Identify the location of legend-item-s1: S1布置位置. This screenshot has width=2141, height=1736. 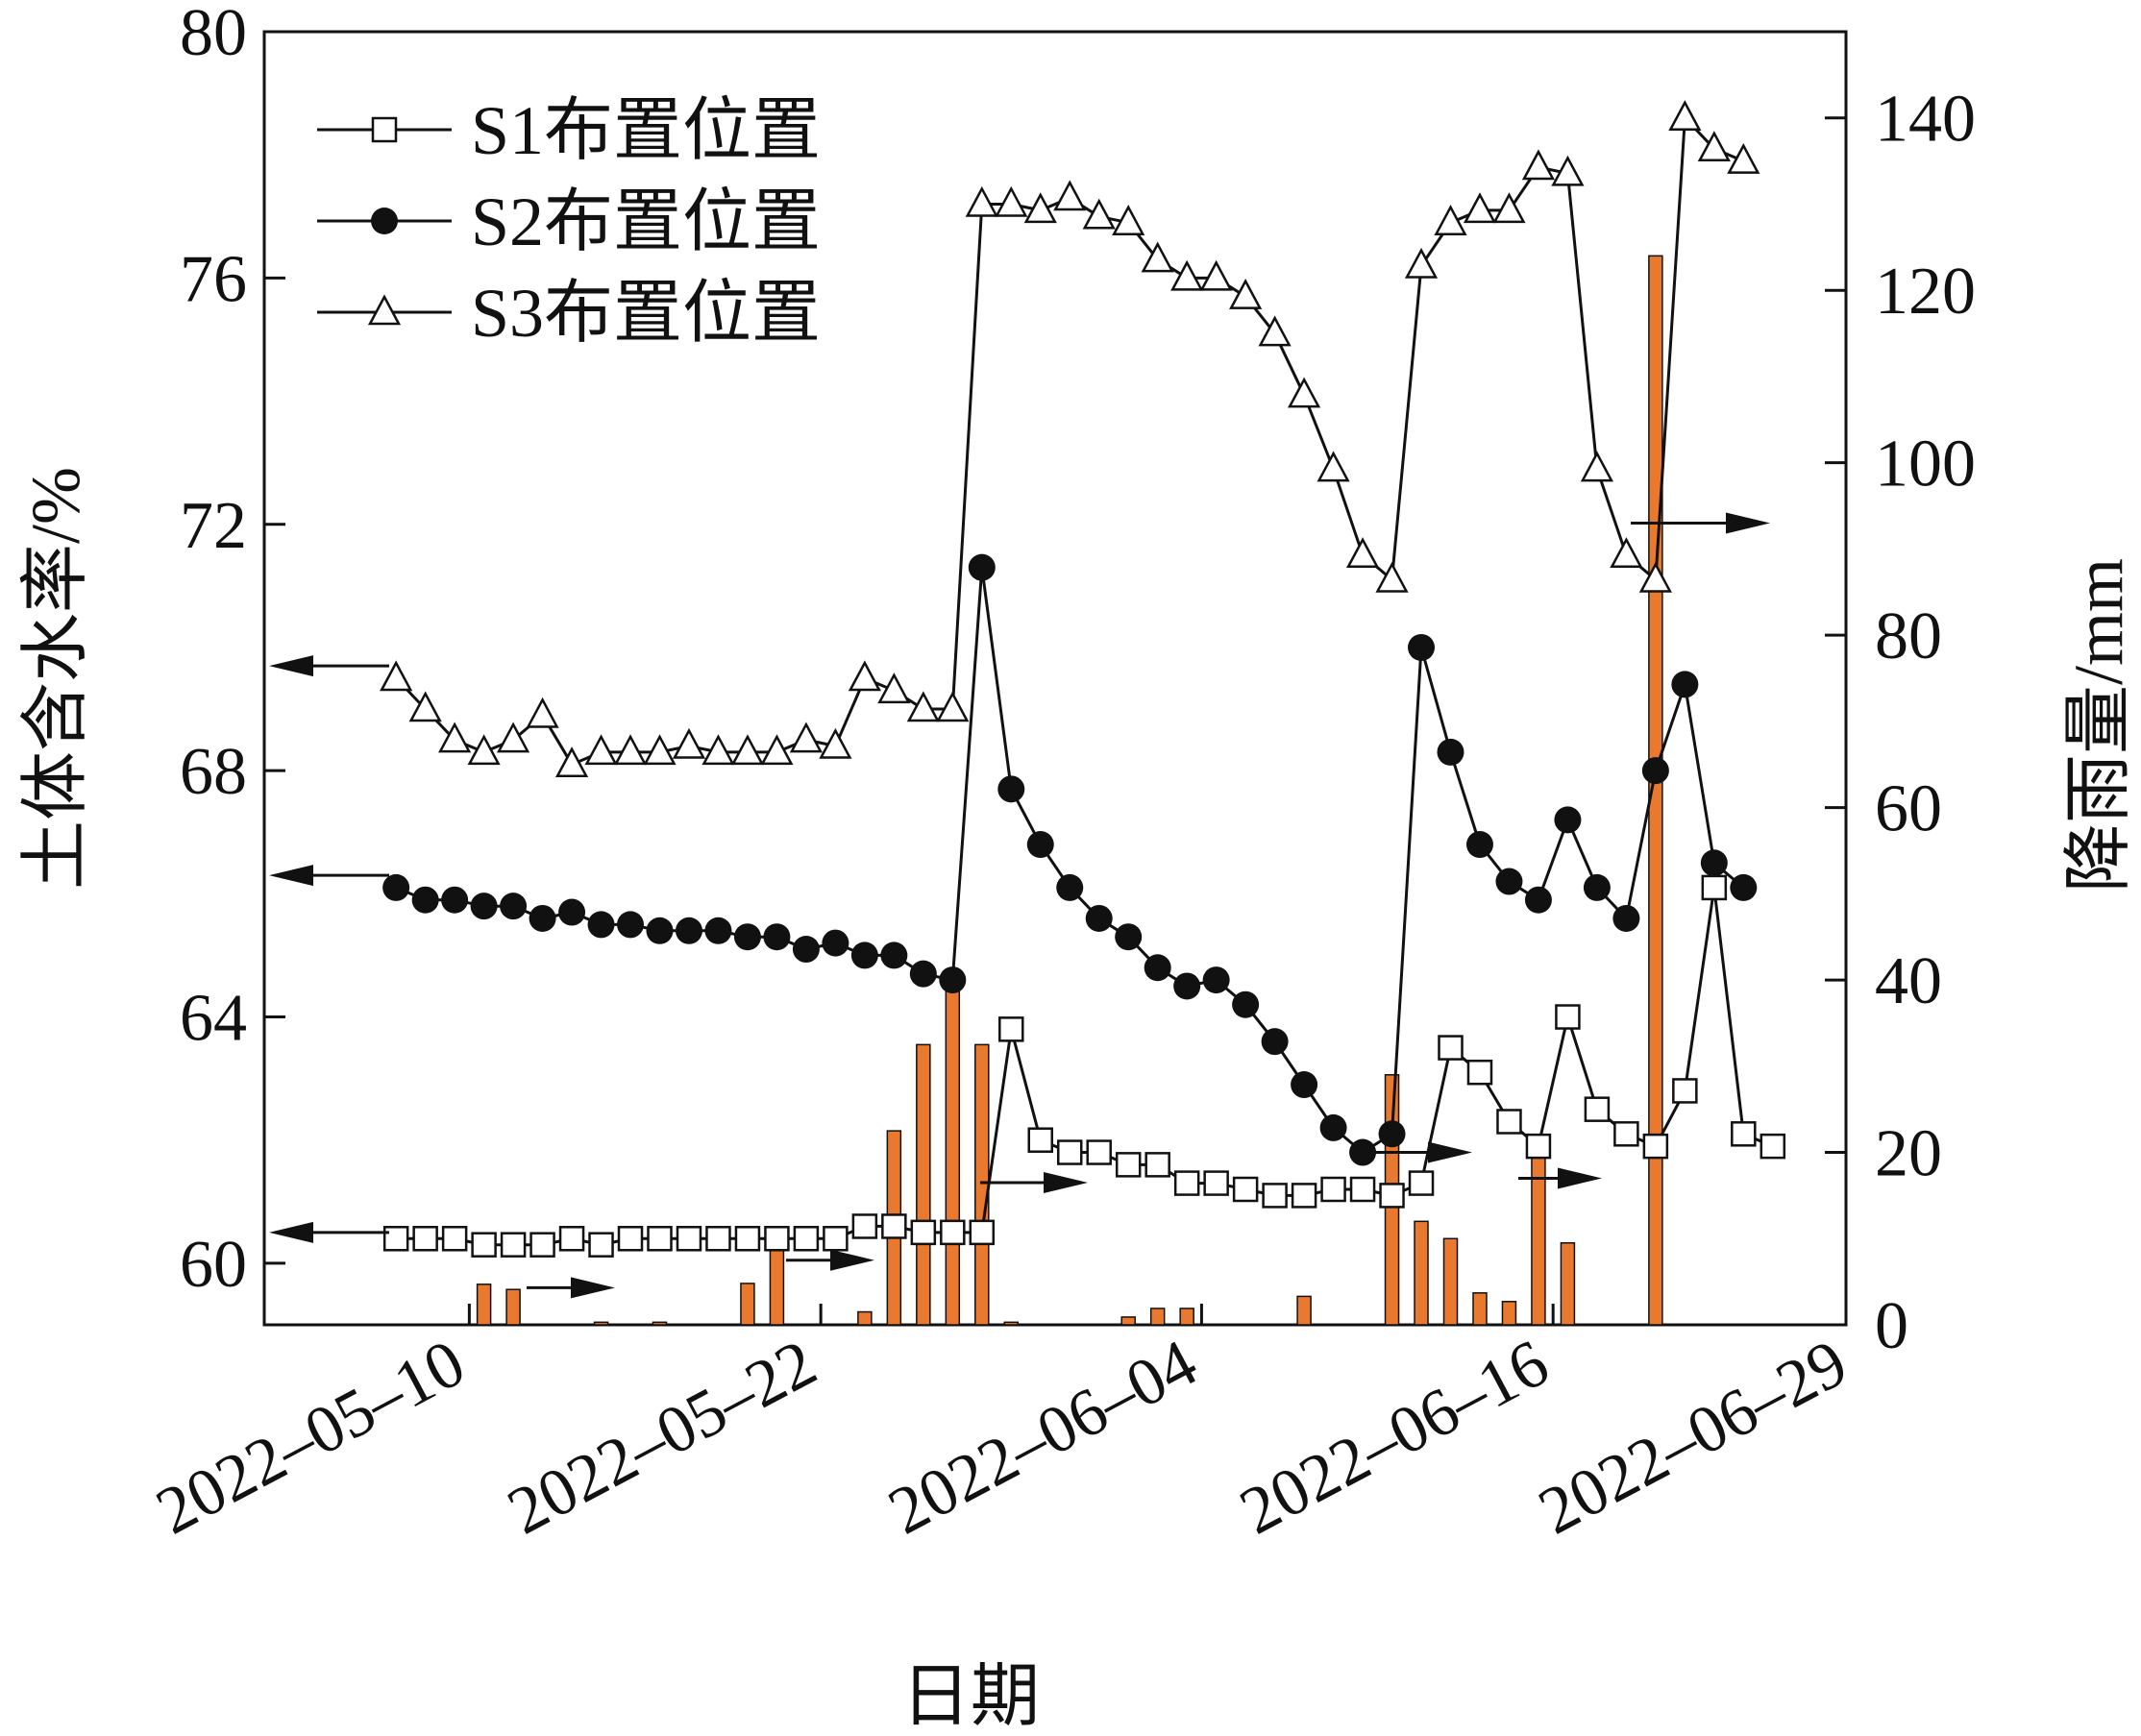
(569, 130).